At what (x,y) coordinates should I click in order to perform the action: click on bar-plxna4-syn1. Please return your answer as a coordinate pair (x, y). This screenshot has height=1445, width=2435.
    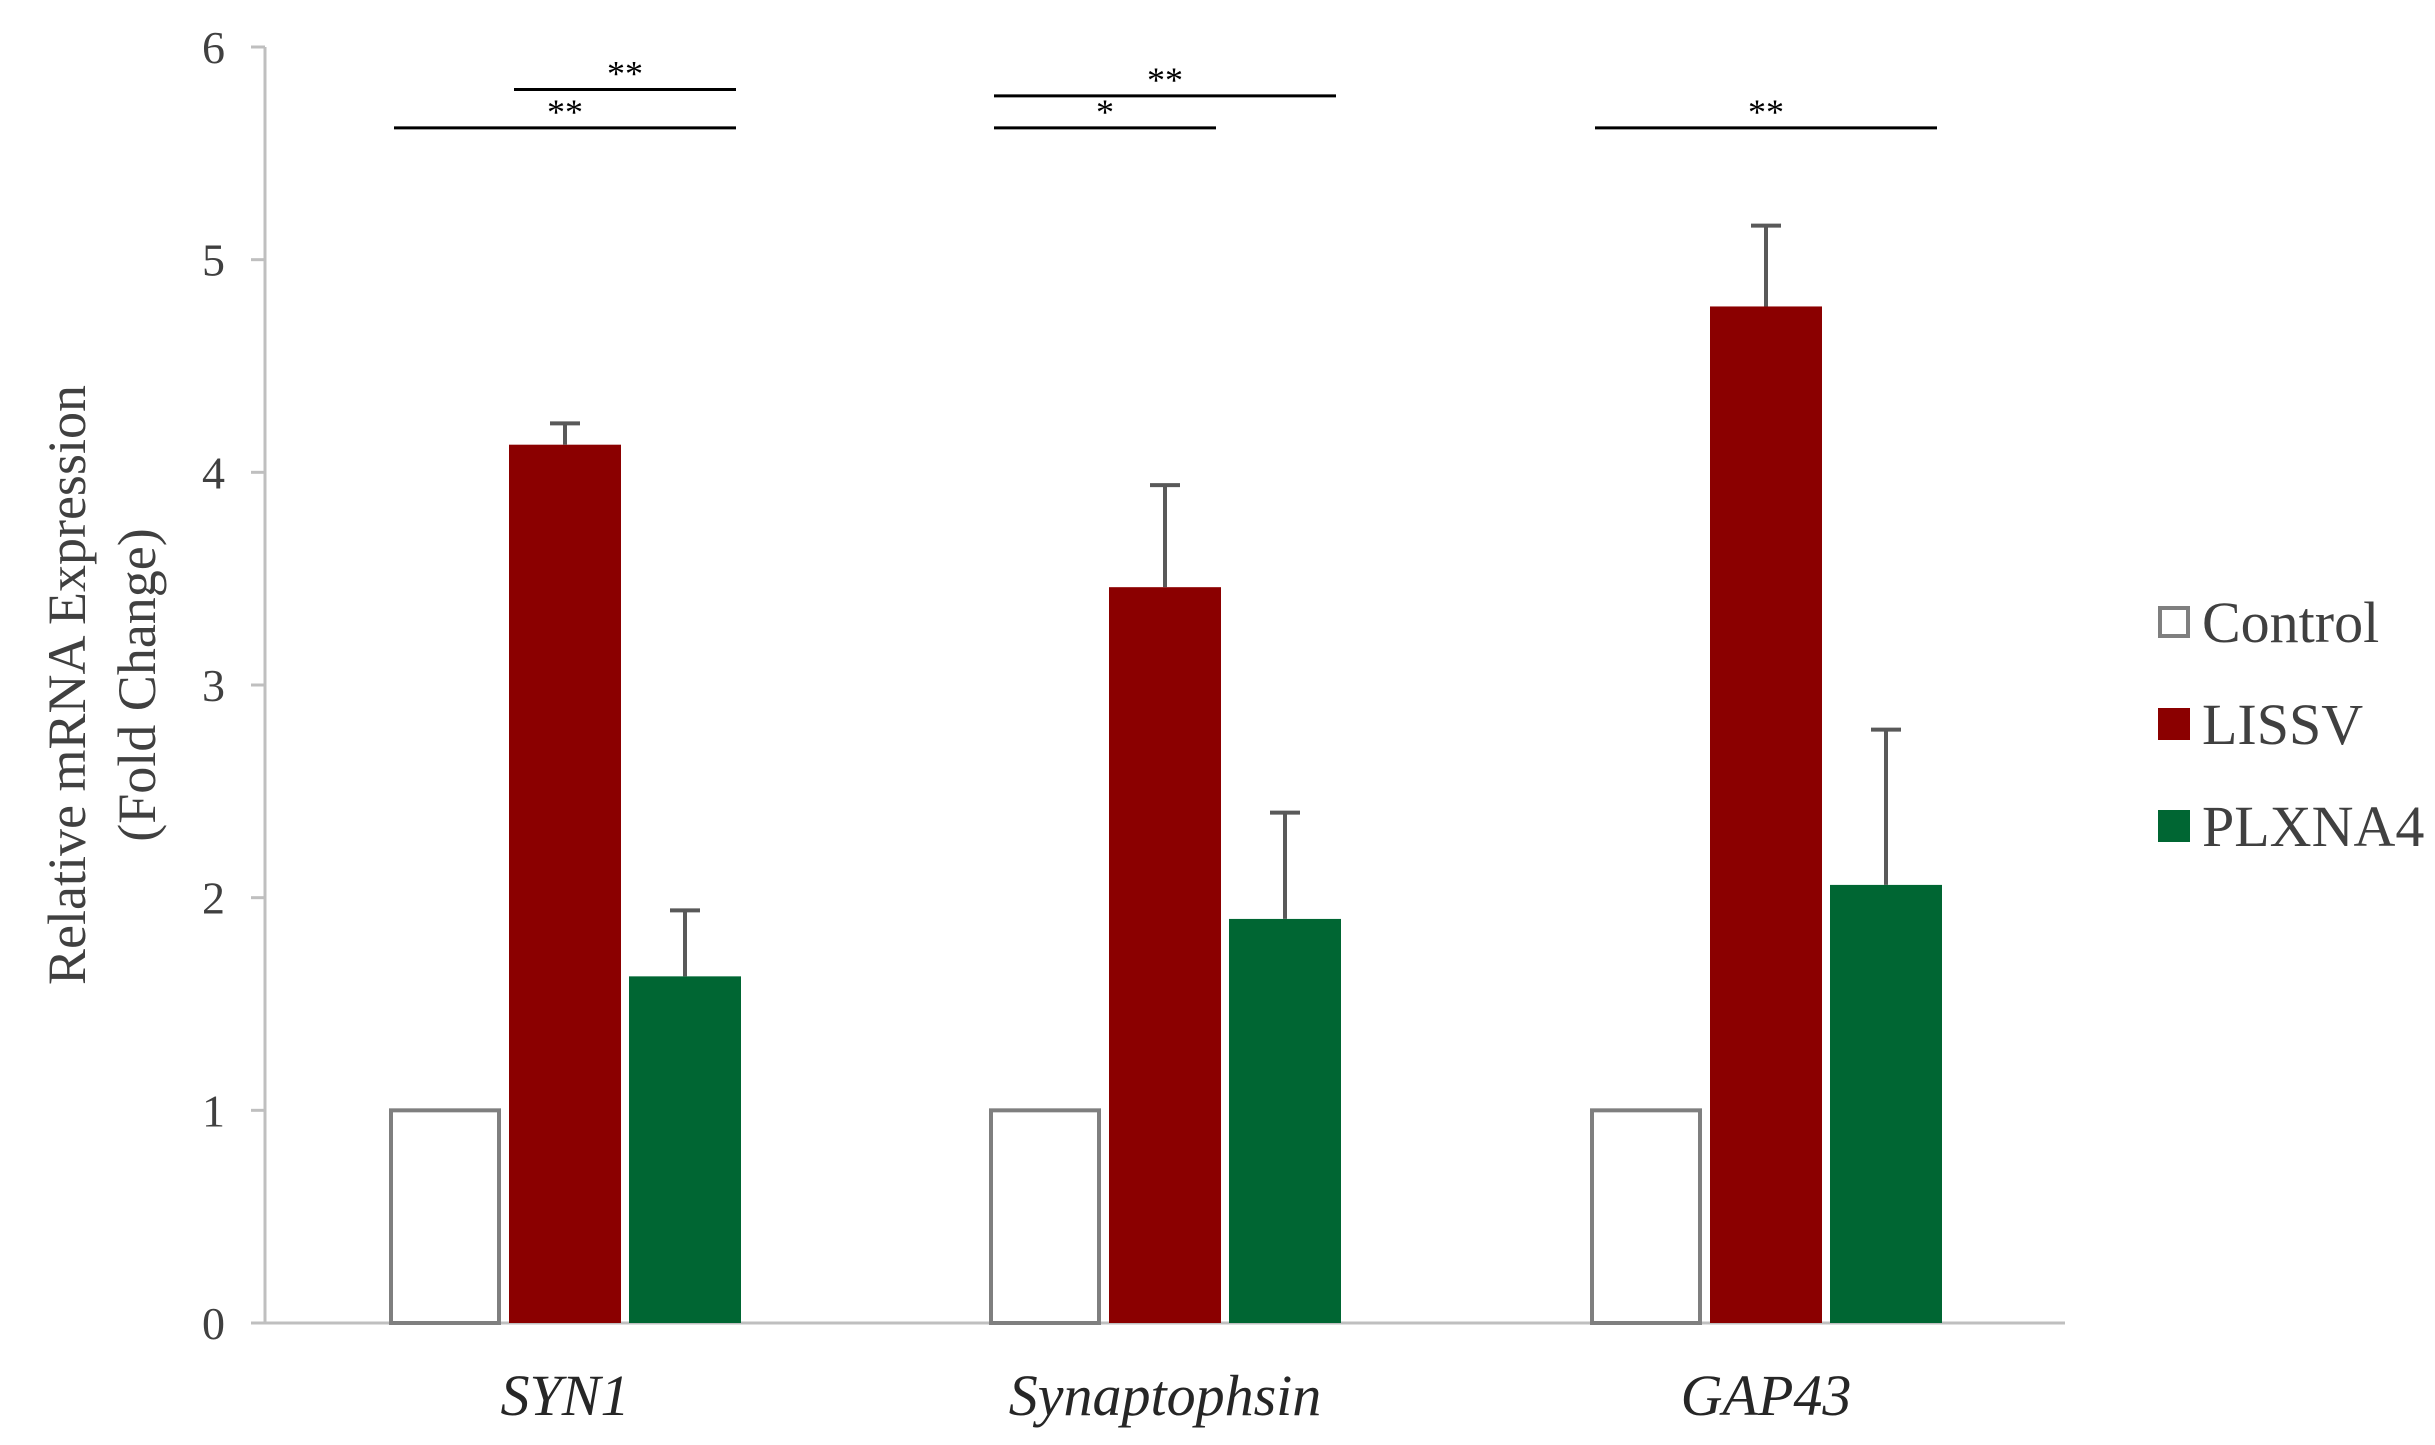
    Looking at the image, I should click on (685, 1149).